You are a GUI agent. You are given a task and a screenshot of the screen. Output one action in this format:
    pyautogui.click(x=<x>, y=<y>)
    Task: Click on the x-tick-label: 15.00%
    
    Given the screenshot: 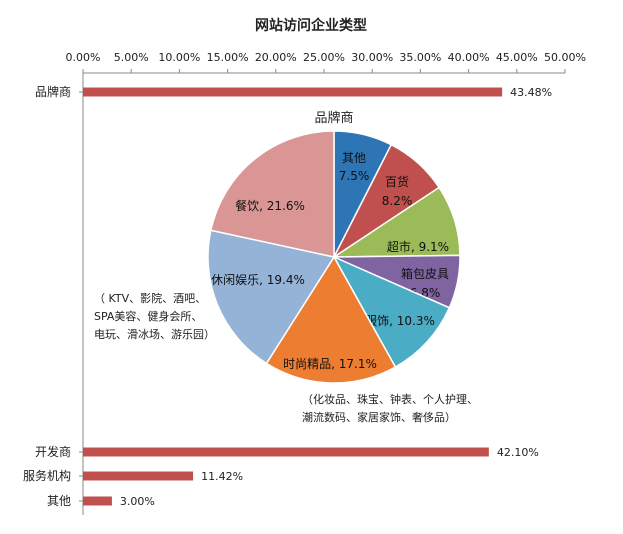 What is the action you would take?
    pyautogui.click(x=228, y=57)
    